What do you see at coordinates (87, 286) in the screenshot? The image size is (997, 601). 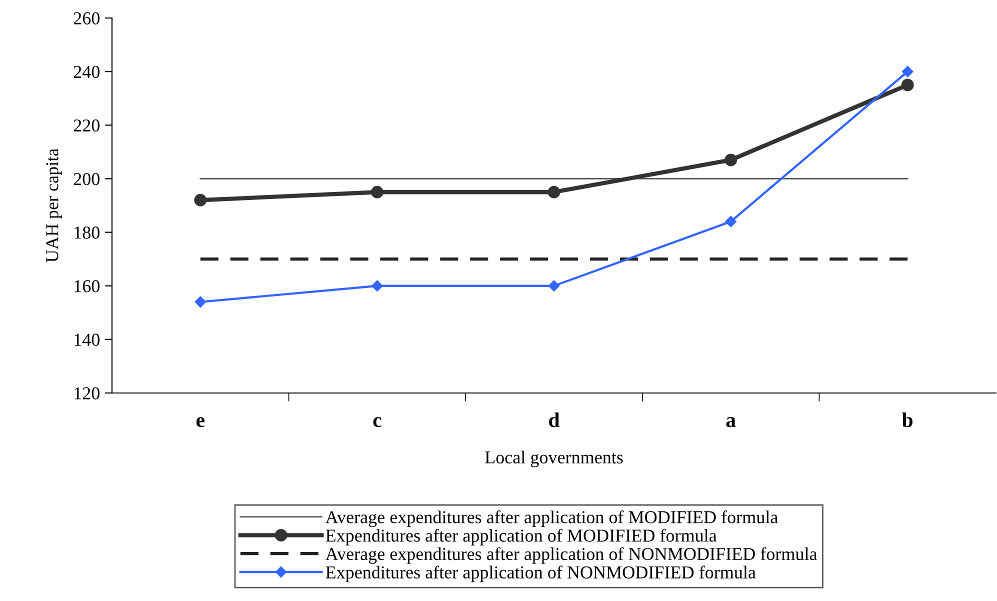 I see `y-tick-label: 160` at bounding box center [87, 286].